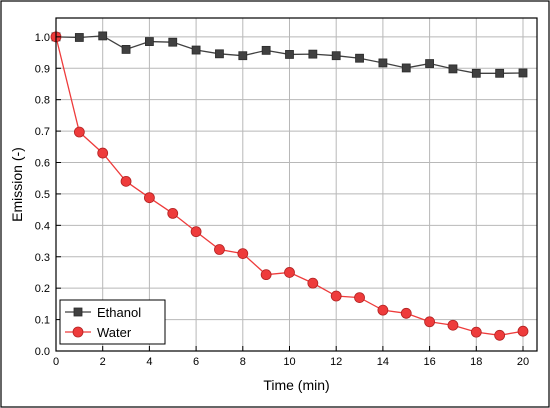 This screenshot has width=550, height=408. What do you see at coordinates (42, 38) in the screenshot?
I see `y-tick-label: 1.0` at bounding box center [42, 38].